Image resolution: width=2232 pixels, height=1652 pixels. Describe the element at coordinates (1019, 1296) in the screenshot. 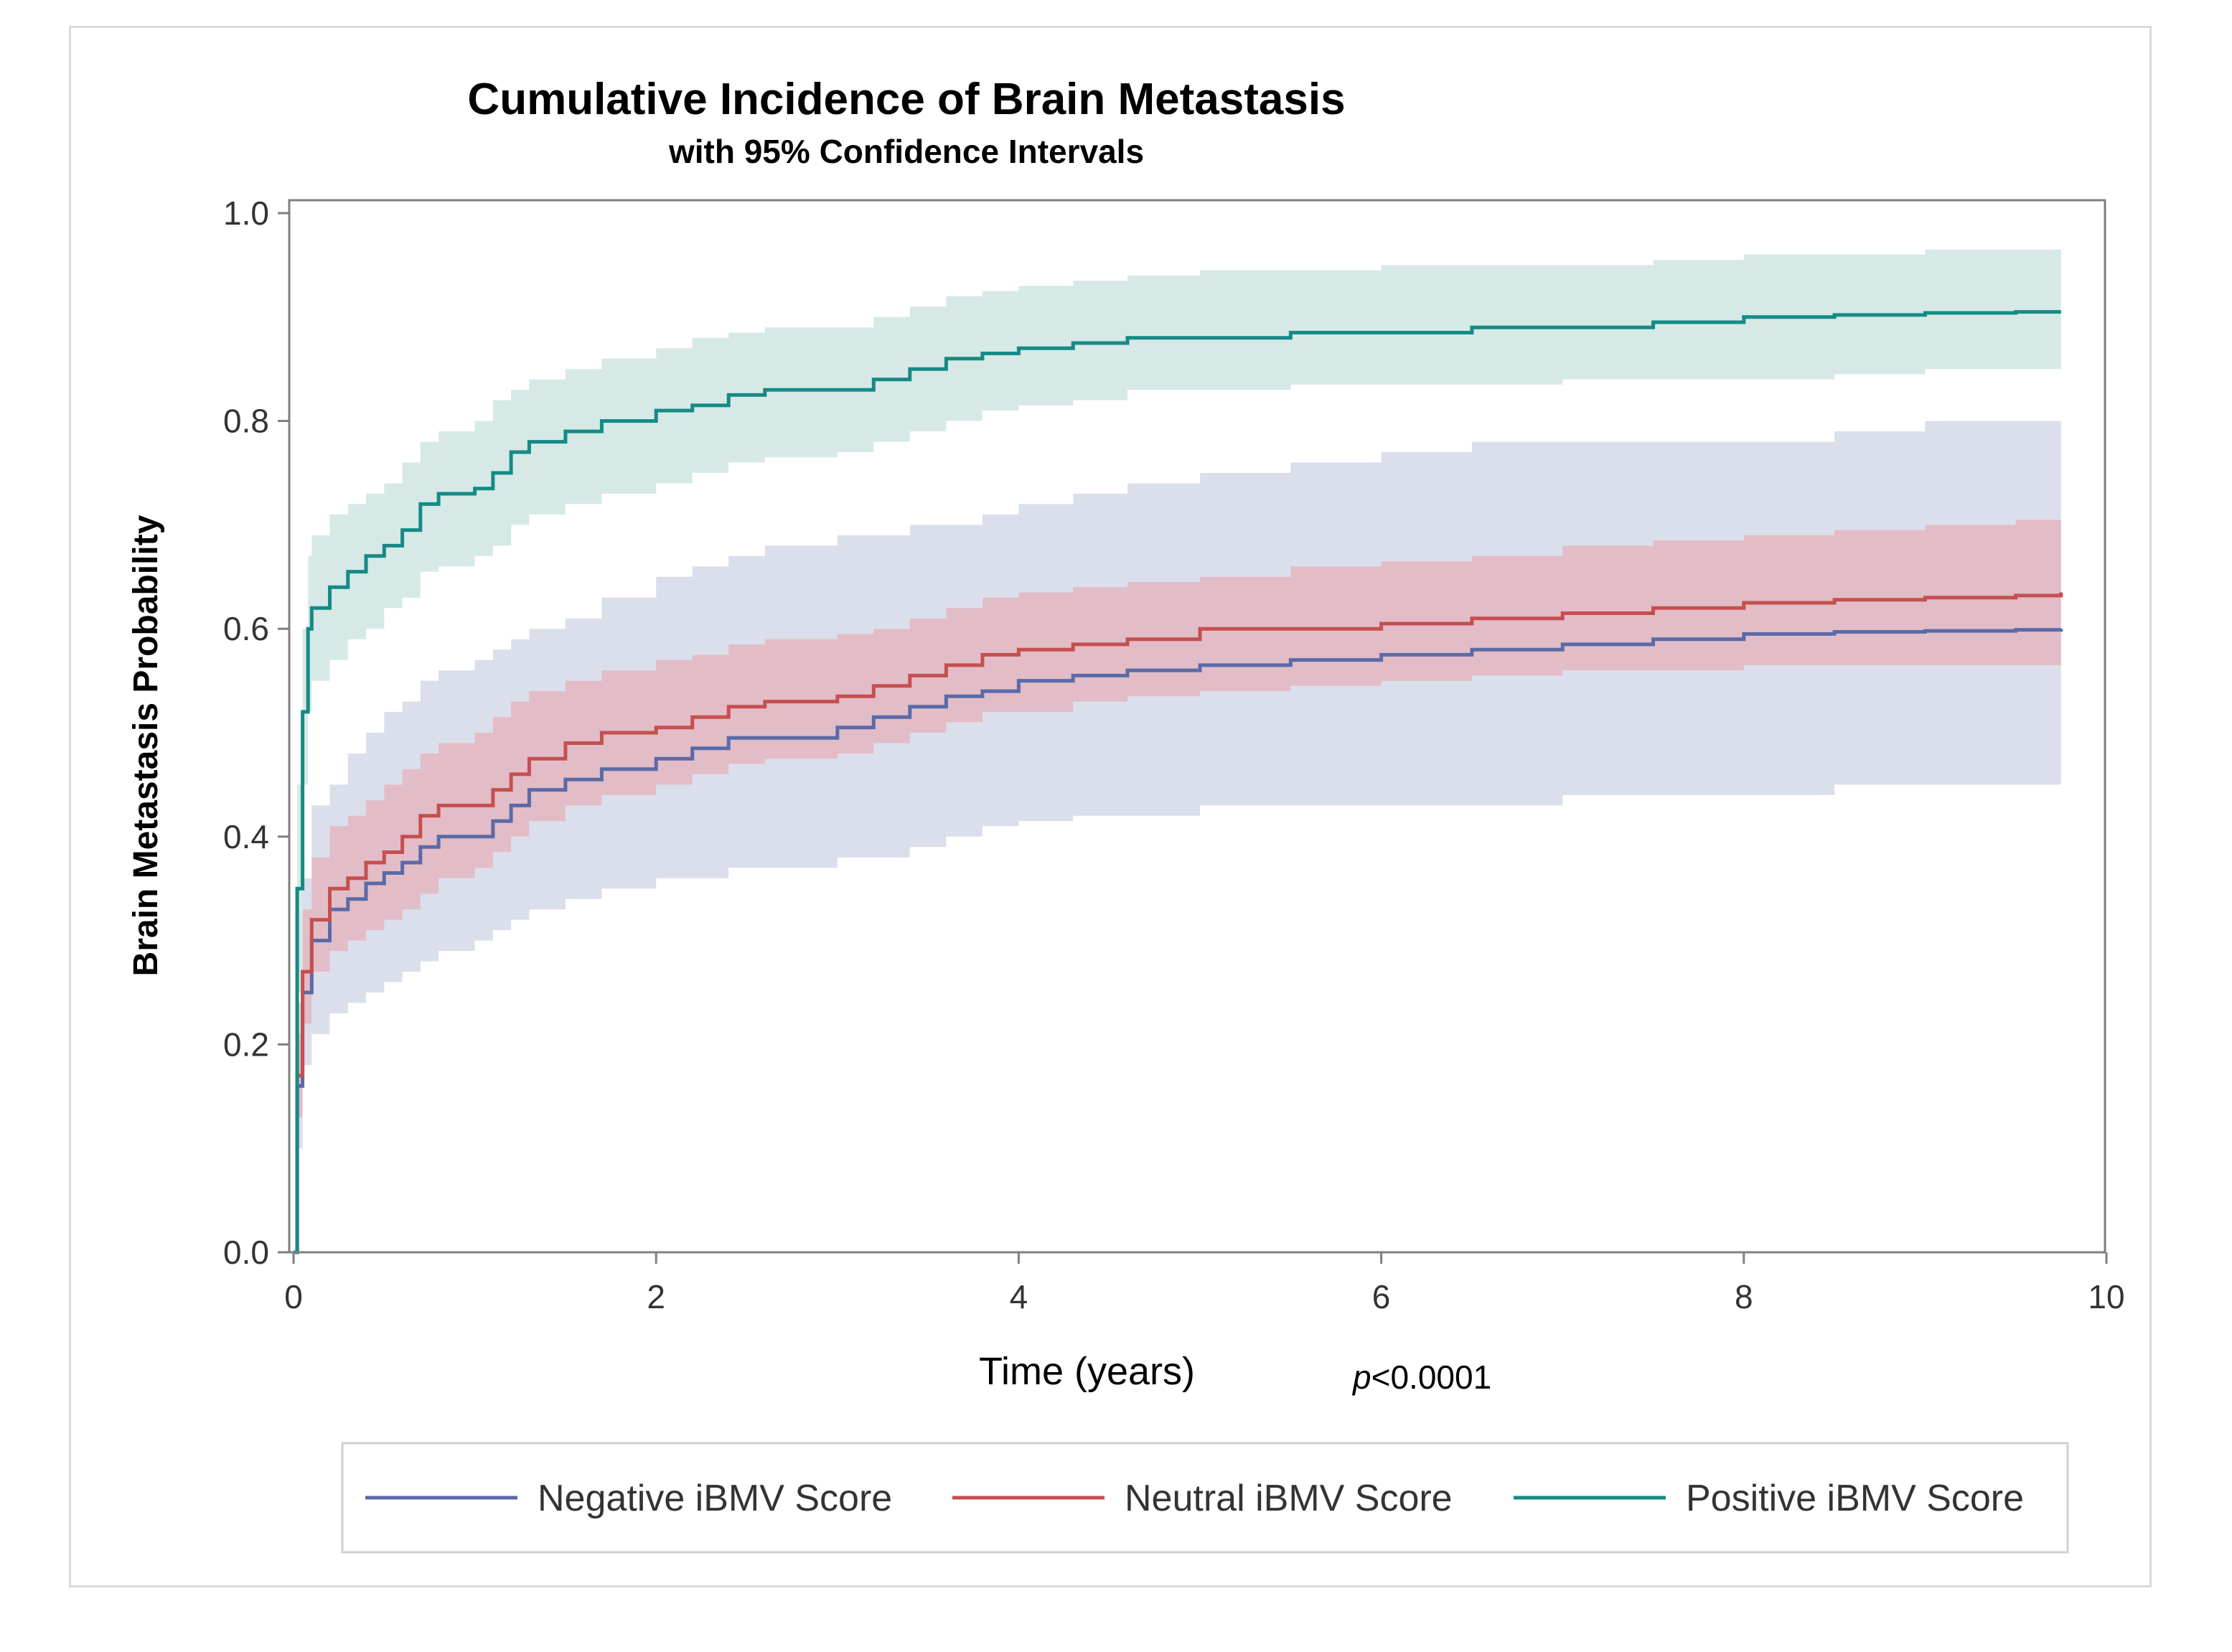

I see `x-tick-label: 4` at that location.